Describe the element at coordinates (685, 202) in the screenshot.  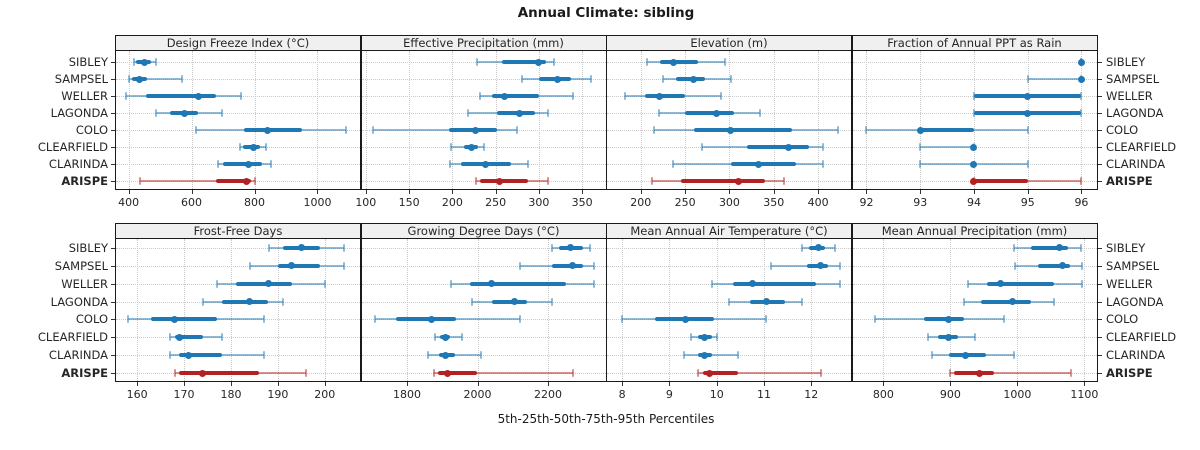
I see `x-axis-tick-label: 250` at that location.